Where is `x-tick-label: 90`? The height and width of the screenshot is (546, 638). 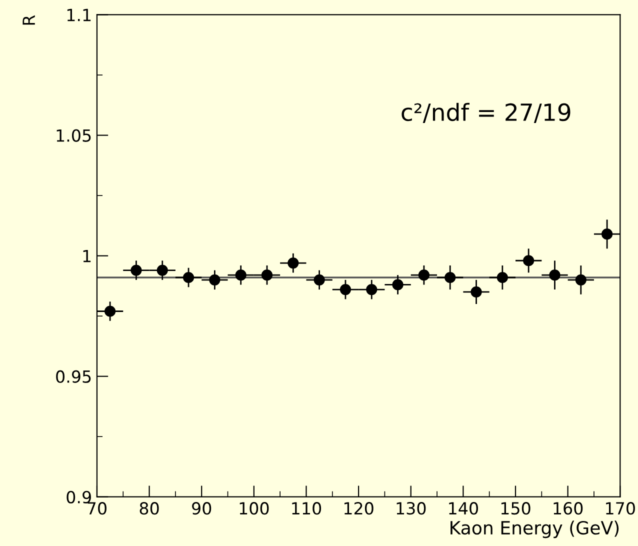
x-tick-label: 90 is located at coordinates (202, 508).